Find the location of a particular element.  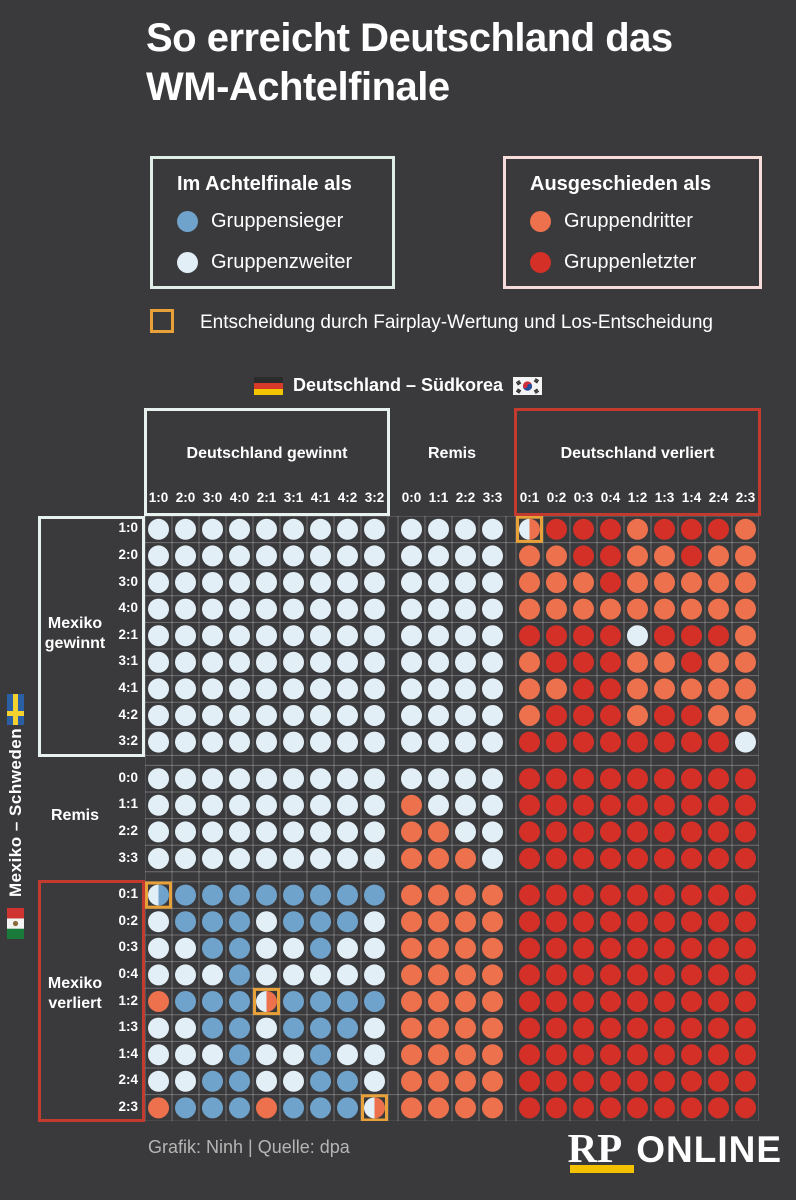

col-tick: 0:1 is located at coordinates (529, 497).